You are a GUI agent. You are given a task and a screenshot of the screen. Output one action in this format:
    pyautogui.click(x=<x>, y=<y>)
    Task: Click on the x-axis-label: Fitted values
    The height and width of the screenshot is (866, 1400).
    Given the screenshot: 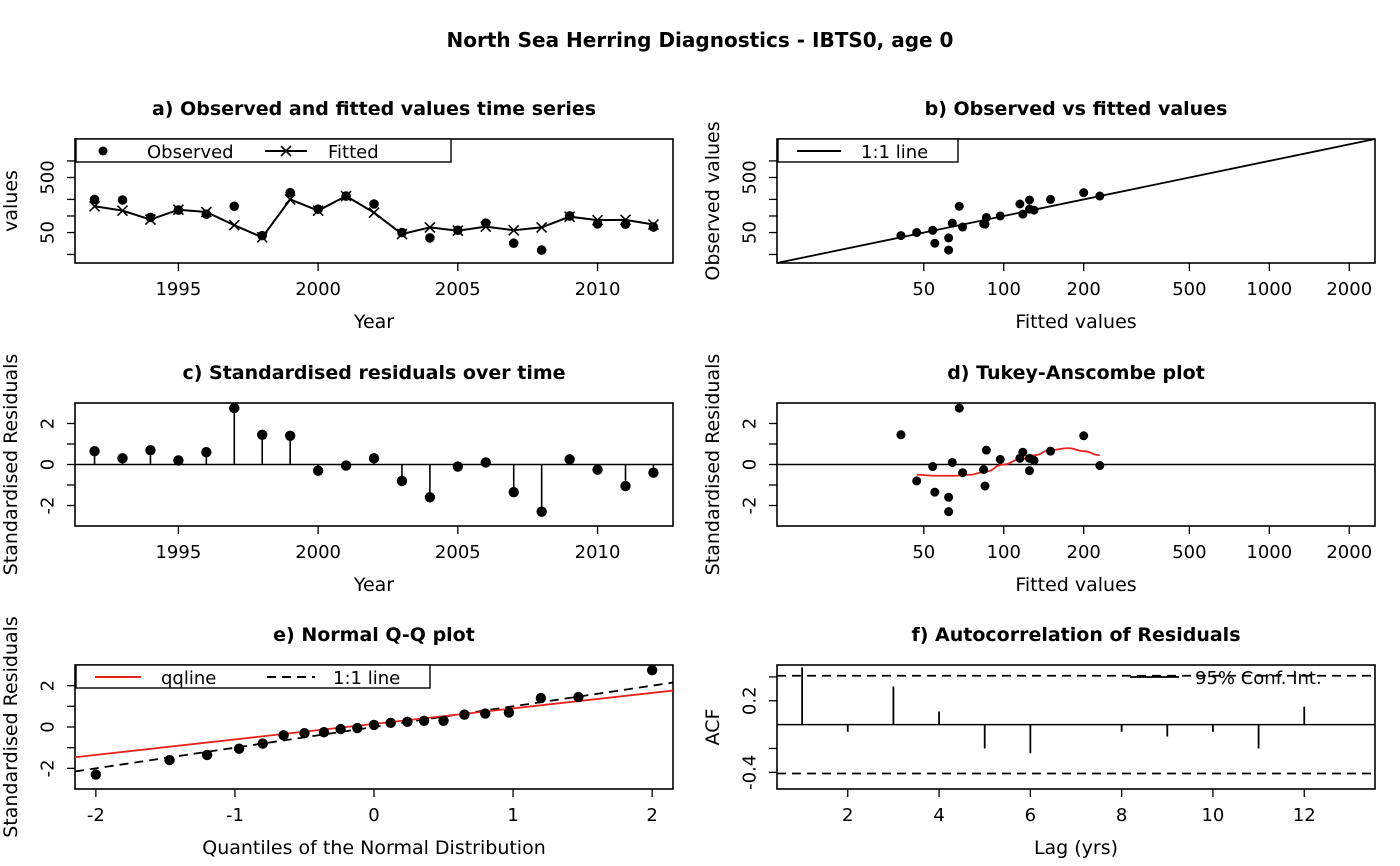 What is the action you would take?
    pyautogui.click(x=1075, y=585)
    